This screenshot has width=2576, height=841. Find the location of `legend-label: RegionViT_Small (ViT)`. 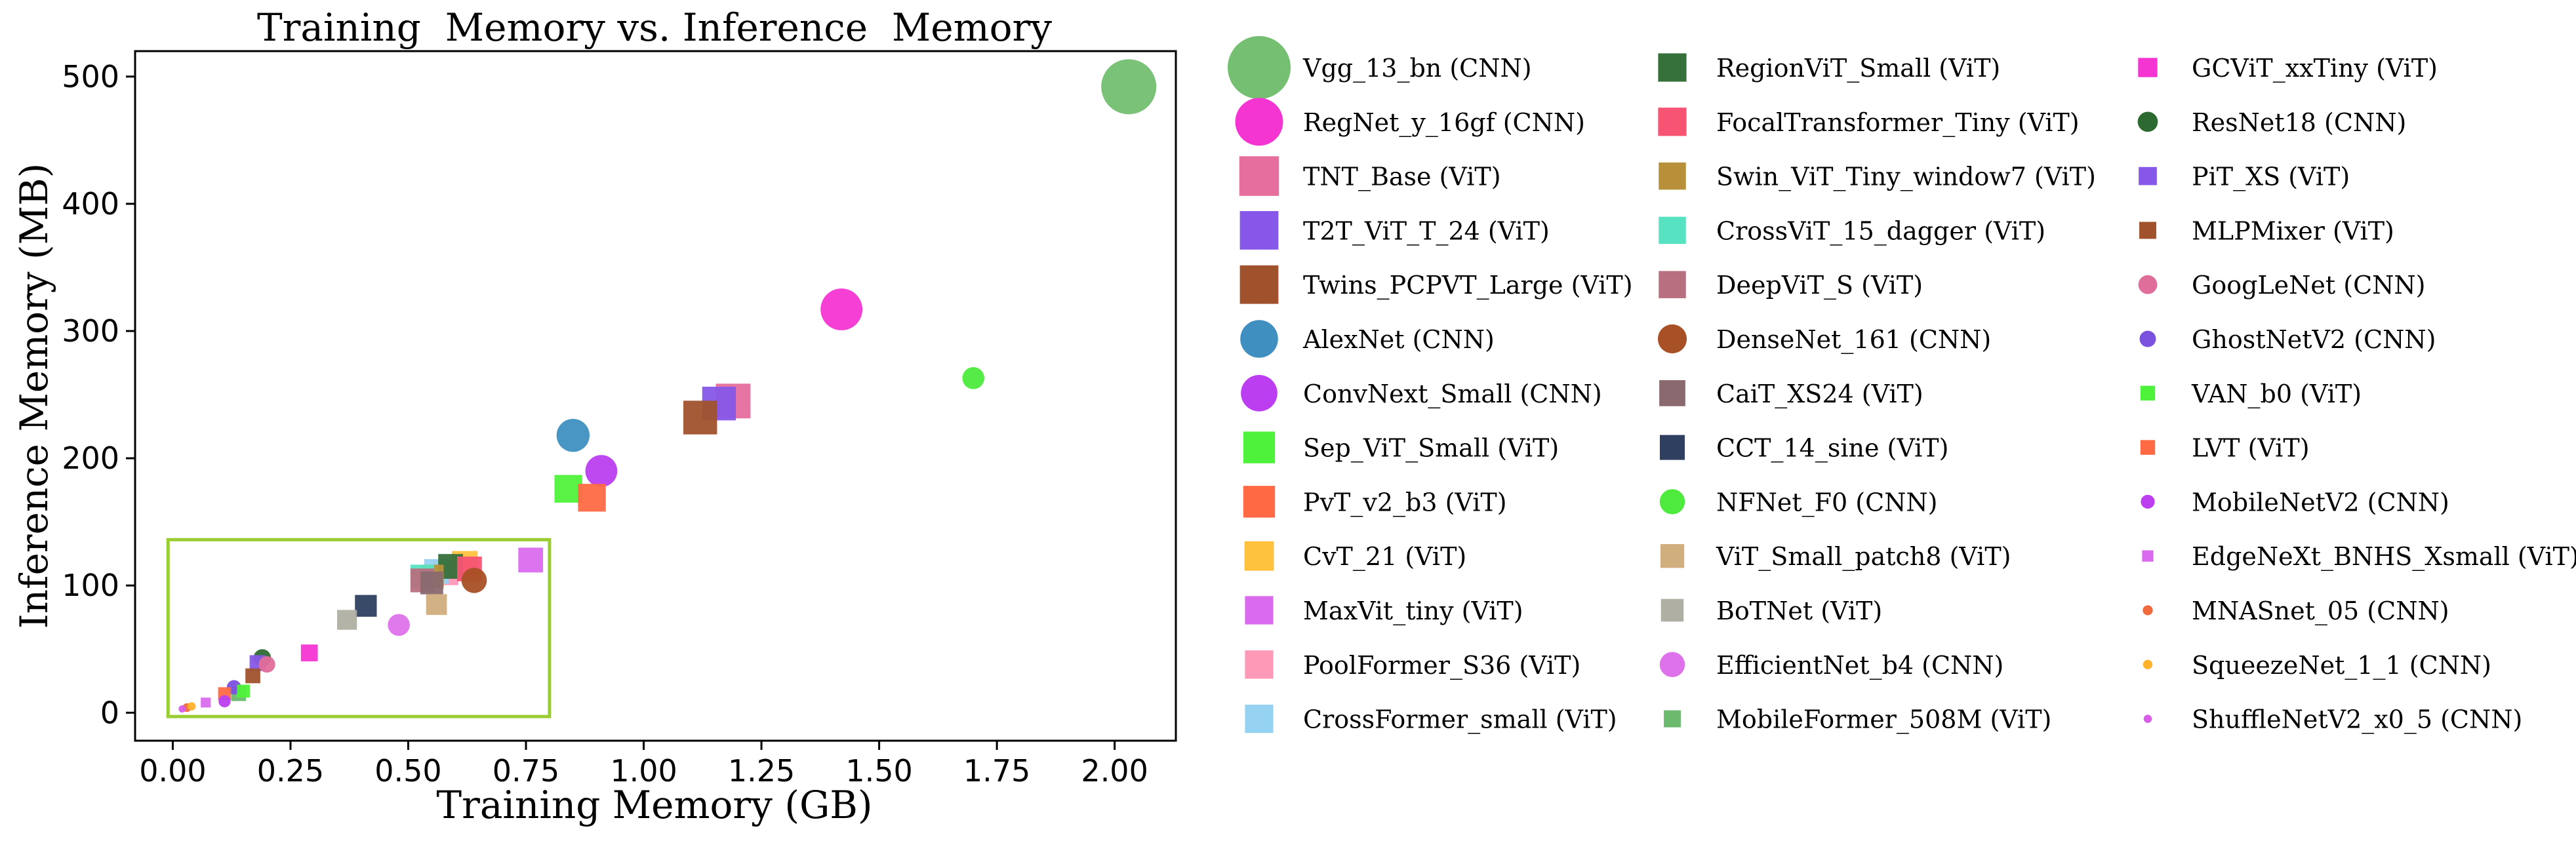

legend-label: RegionViT_Small (ViT) is located at coordinates (1858, 68).